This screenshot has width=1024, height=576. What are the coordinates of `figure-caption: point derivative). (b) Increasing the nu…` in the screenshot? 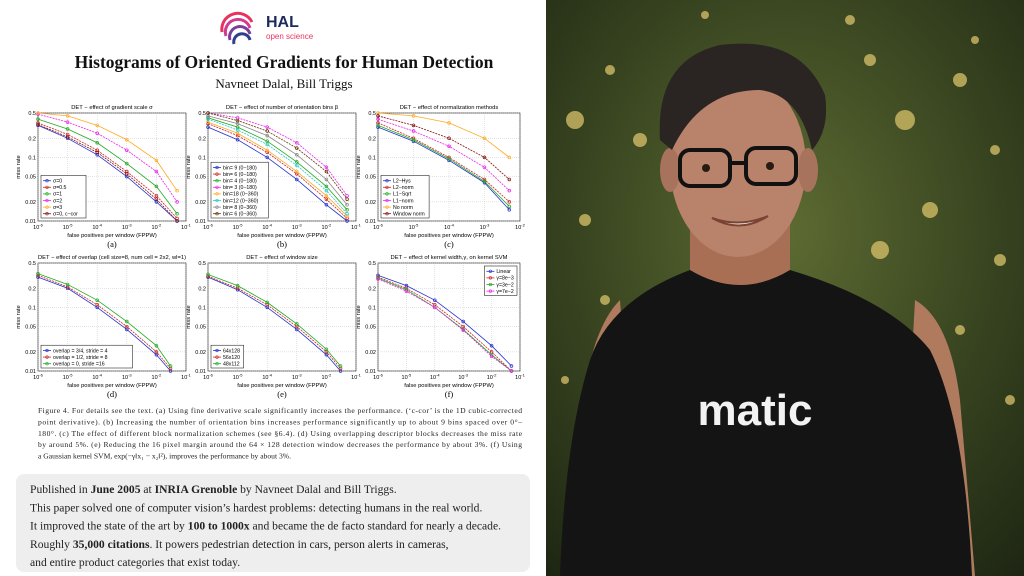 It's located at (280, 421).